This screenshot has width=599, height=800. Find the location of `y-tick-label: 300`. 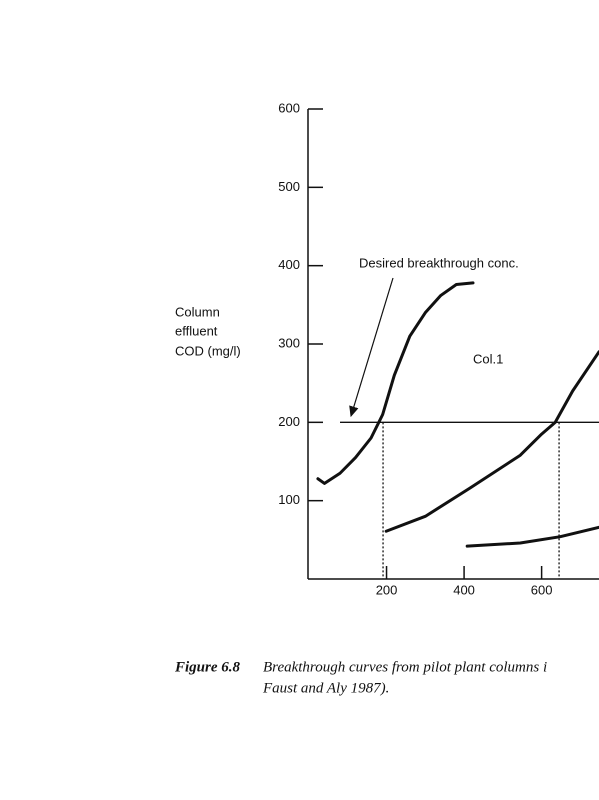

y-tick-label: 300 is located at coordinates (289, 342).